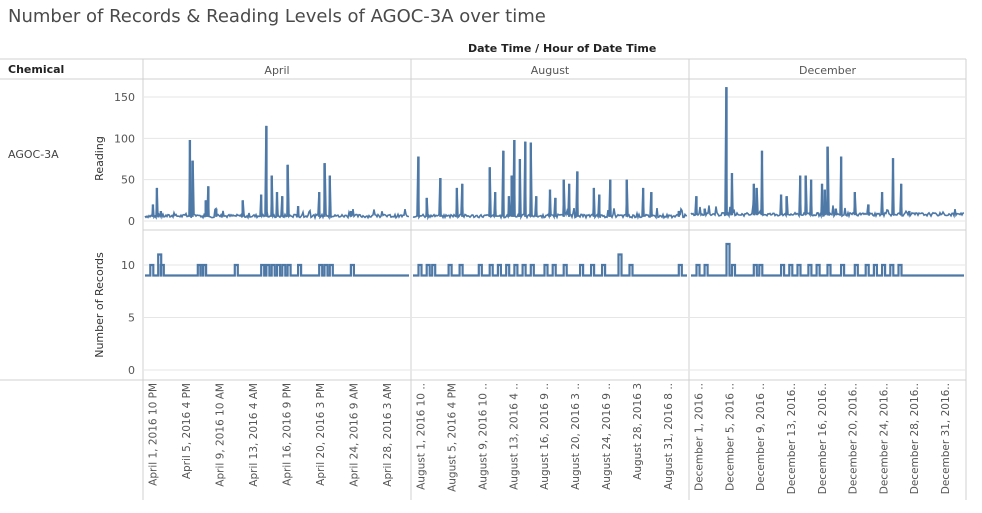  Describe the element at coordinates (638, 431) in the screenshot. I see `x-tick-label: August 28, 2016 3` at that location.